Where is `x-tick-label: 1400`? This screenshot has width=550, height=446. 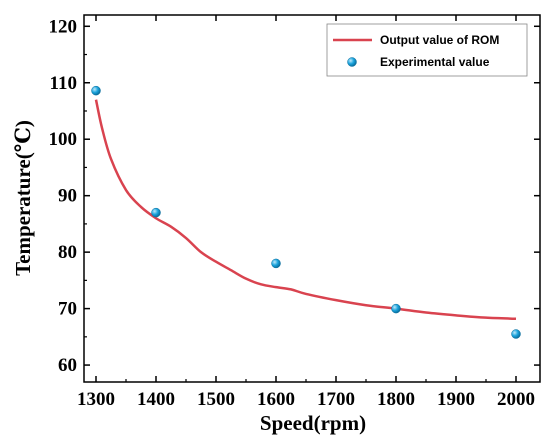 x-tick-label: 1400 is located at coordinates (156, 399).